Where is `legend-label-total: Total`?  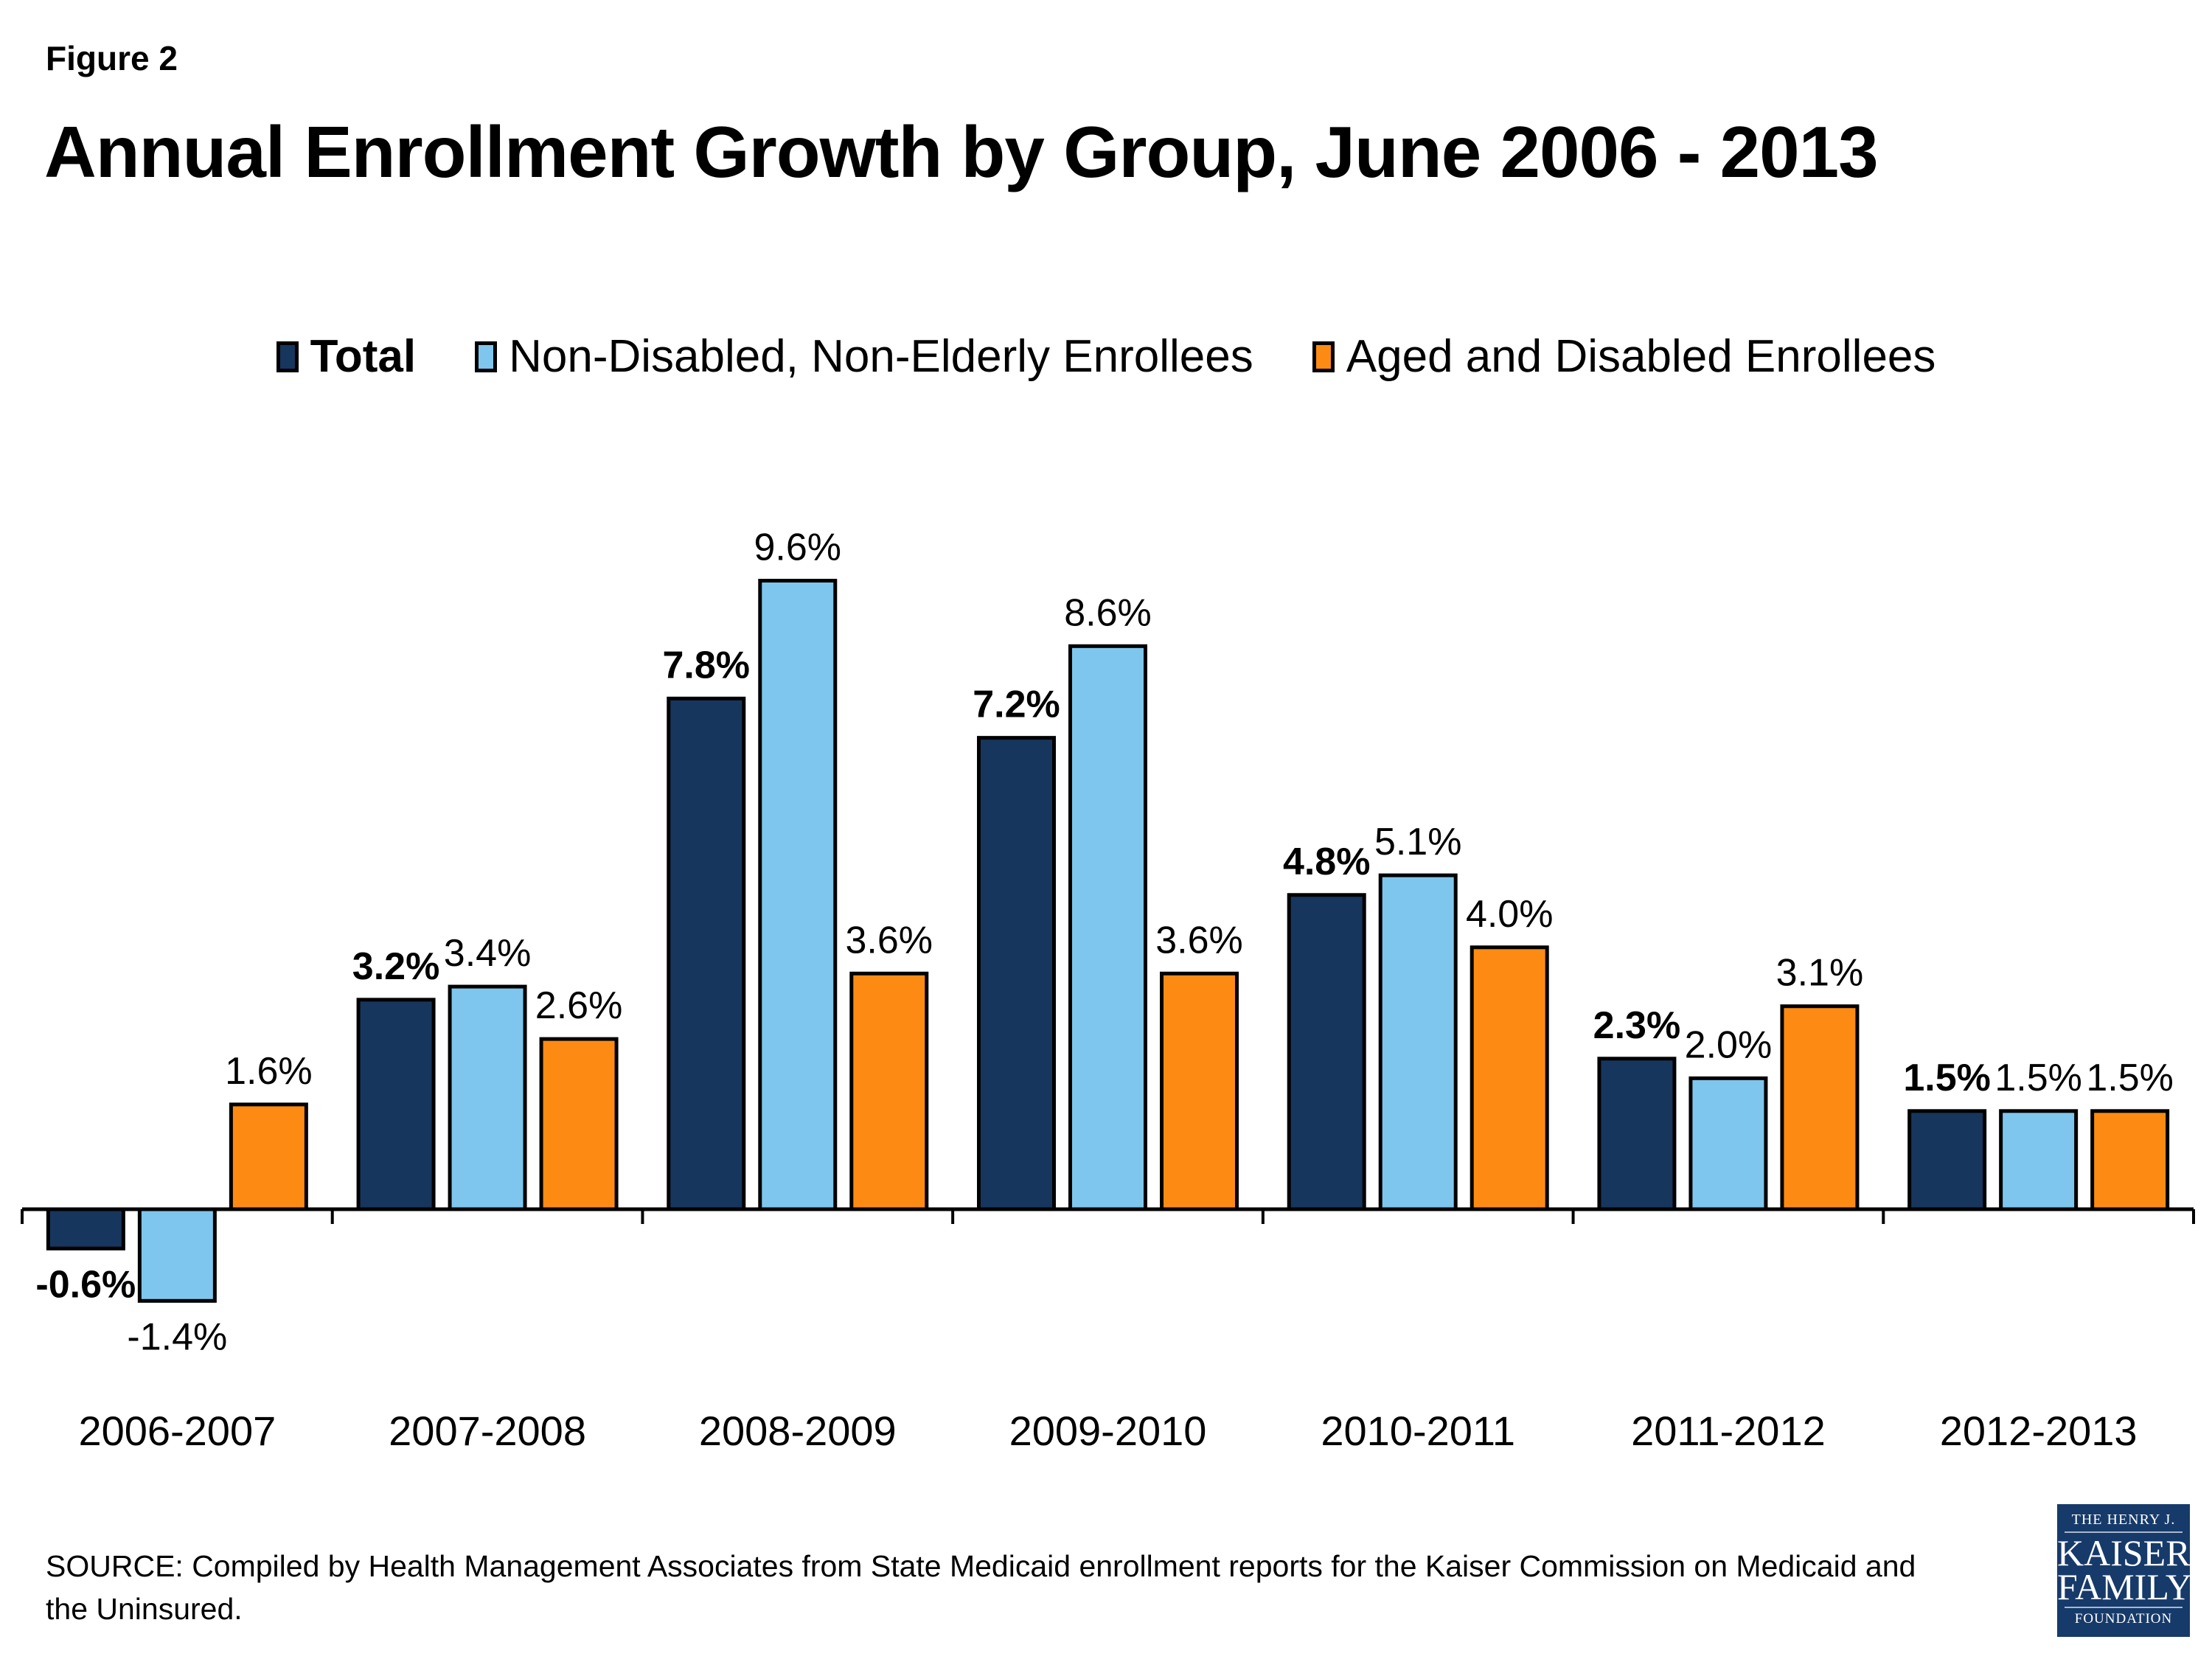
legend-label-total: Total is located at coordinates (363, 356).